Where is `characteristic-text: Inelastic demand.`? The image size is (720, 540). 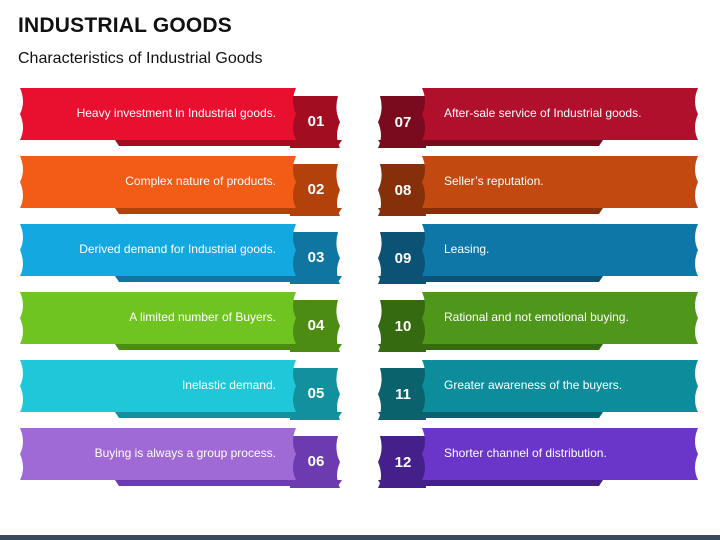 characteristic-text: Inelastic demand. is located at coordinates (228, 385).